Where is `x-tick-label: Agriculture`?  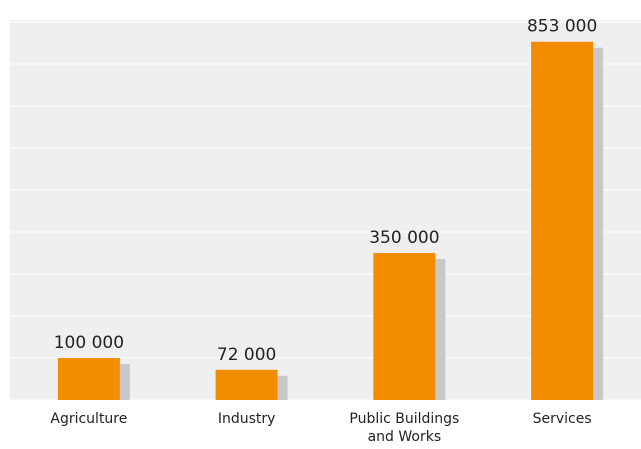
x-tick-label: Agriculture is located at coordinates (89, 419).